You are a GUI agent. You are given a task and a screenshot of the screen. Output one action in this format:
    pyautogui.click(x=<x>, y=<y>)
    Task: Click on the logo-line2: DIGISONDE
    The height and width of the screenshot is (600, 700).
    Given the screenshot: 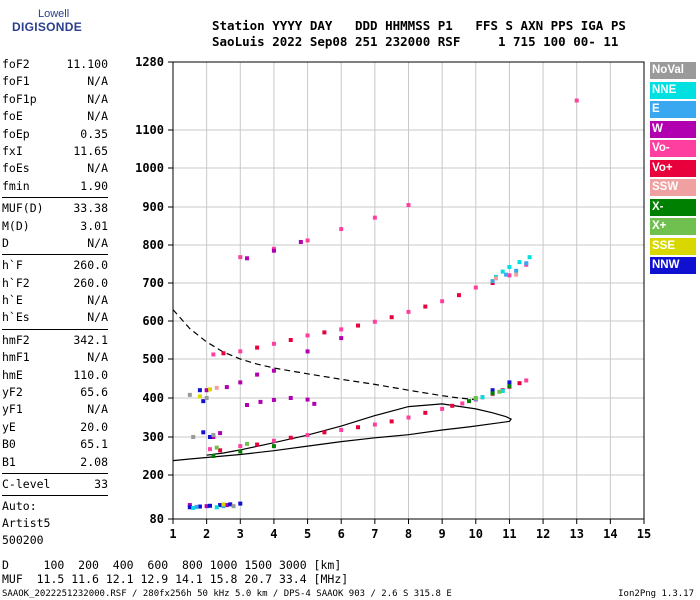 What is the action you would take?
    pyautogui.click(x=47, y=27)
    